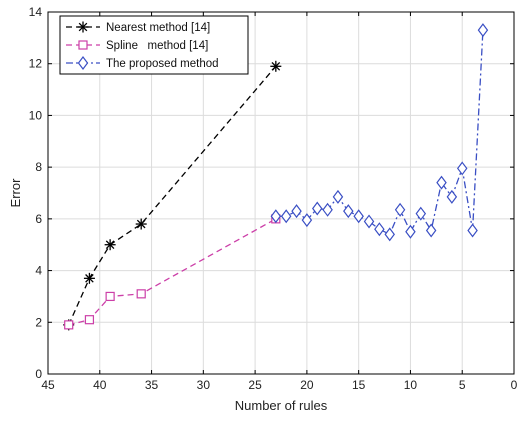 This screenshot has height=422, width=527. I want to click on legend-item: The proposed method, so click(142, 63).